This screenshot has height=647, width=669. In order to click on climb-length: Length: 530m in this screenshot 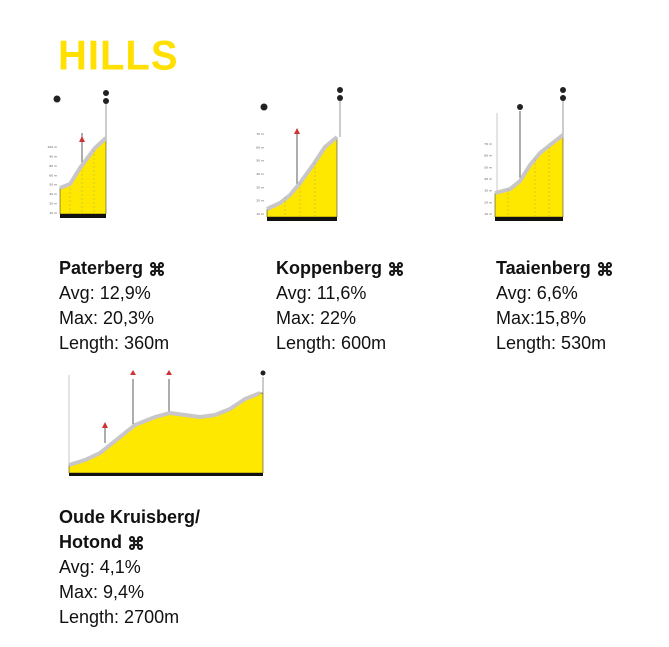, I will do `click(551, 343)`.